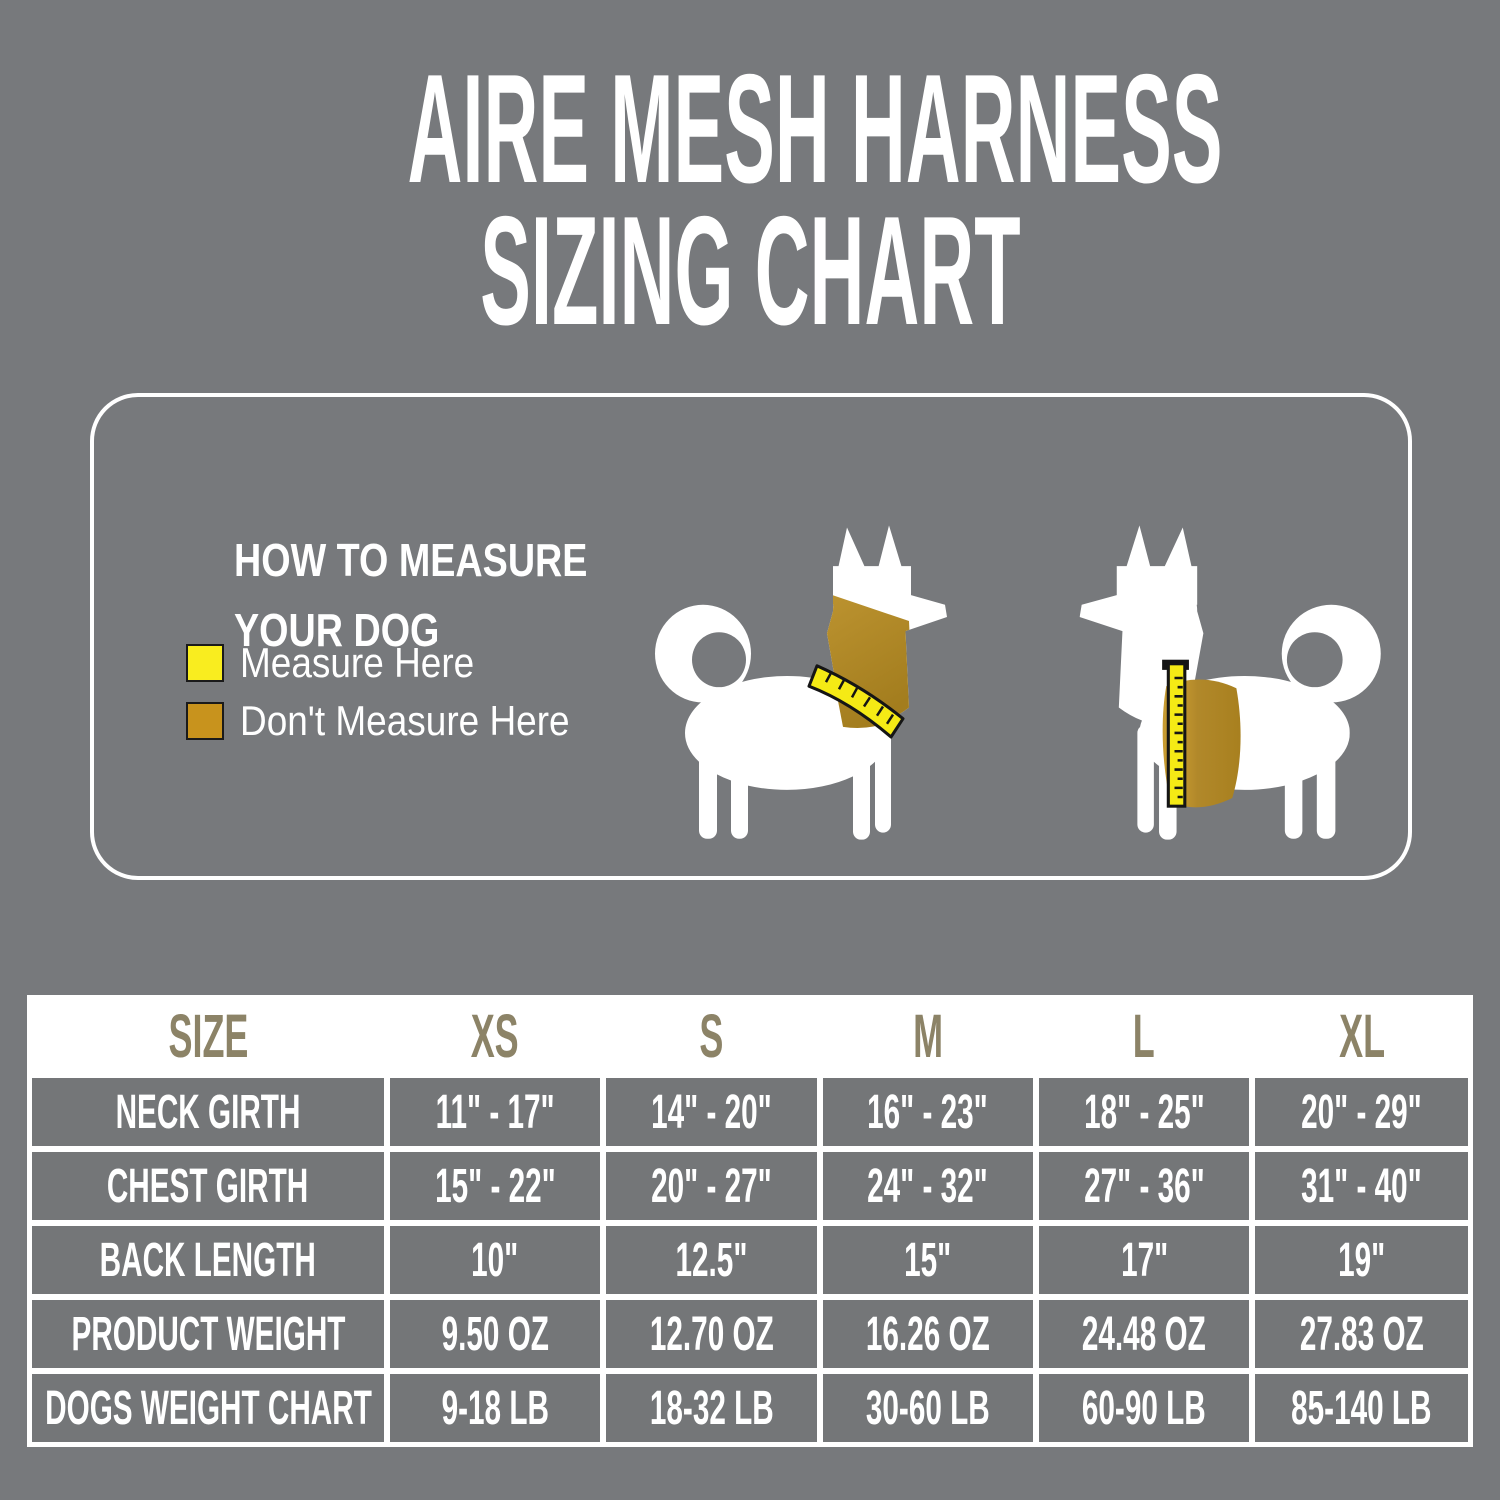 This screenshot has height=1500, width=1500. I want to click on table-cell: 85-140 LB, so click(1361, 1408).